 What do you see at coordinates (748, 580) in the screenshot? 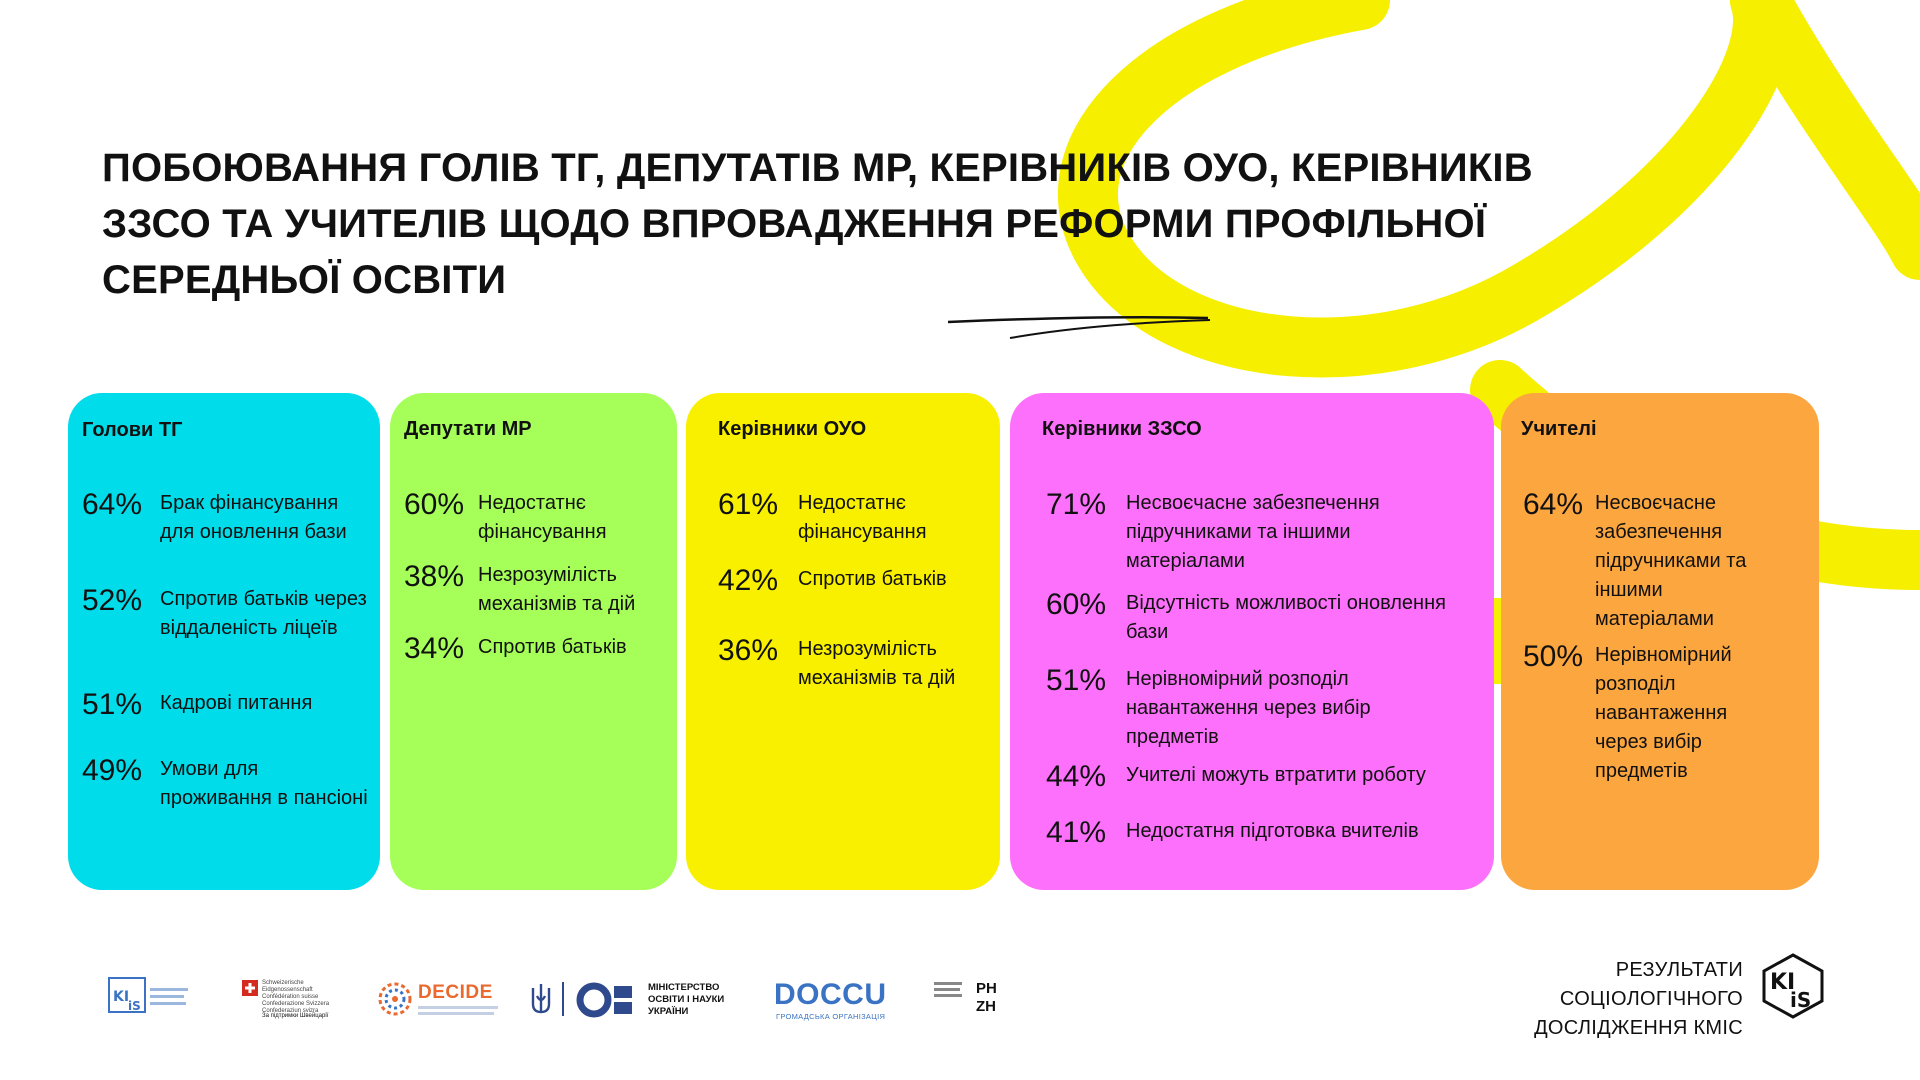
I see `percent-value: 42%` at bounding box center [748, 580].